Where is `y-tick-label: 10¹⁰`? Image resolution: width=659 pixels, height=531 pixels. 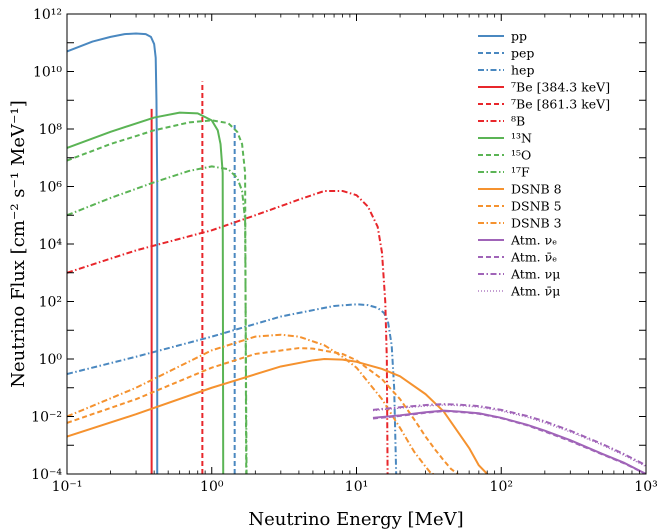
y-tick-label: 10¹⁰ is located at coordinates (47, 73).